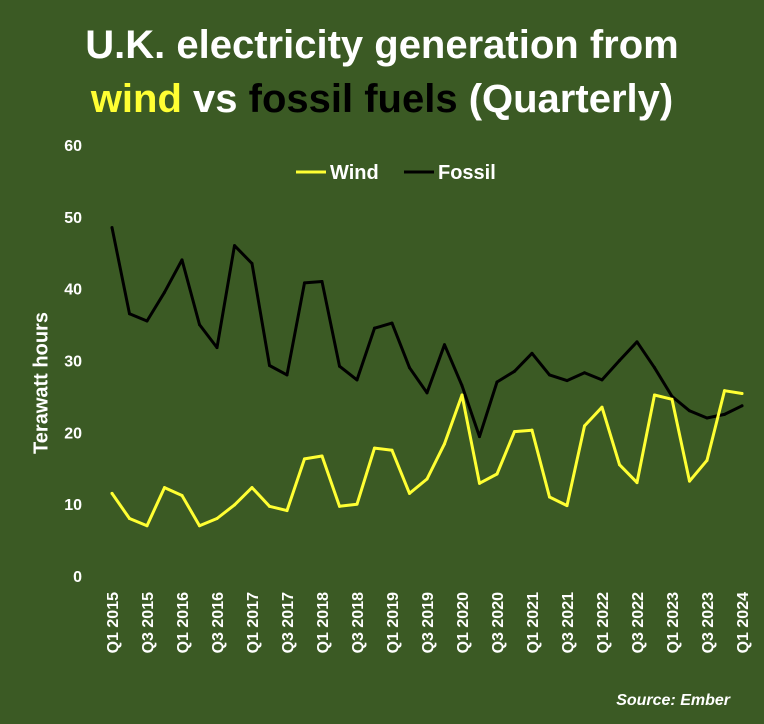  Describe the element at coordinates (568, 622) in the screenshot. I see `x-tick-label: Q3 2021` at that location.